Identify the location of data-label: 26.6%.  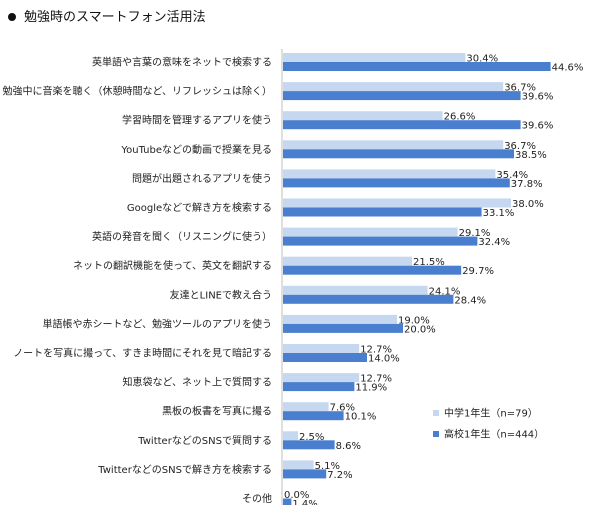
(460, 117).